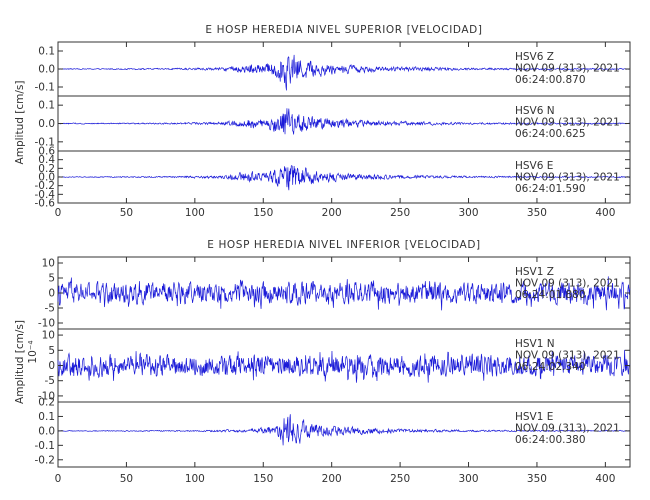 The image size is (650, 500). I want to click on trace-label-line: HSV1 Z, so click(534, 272).